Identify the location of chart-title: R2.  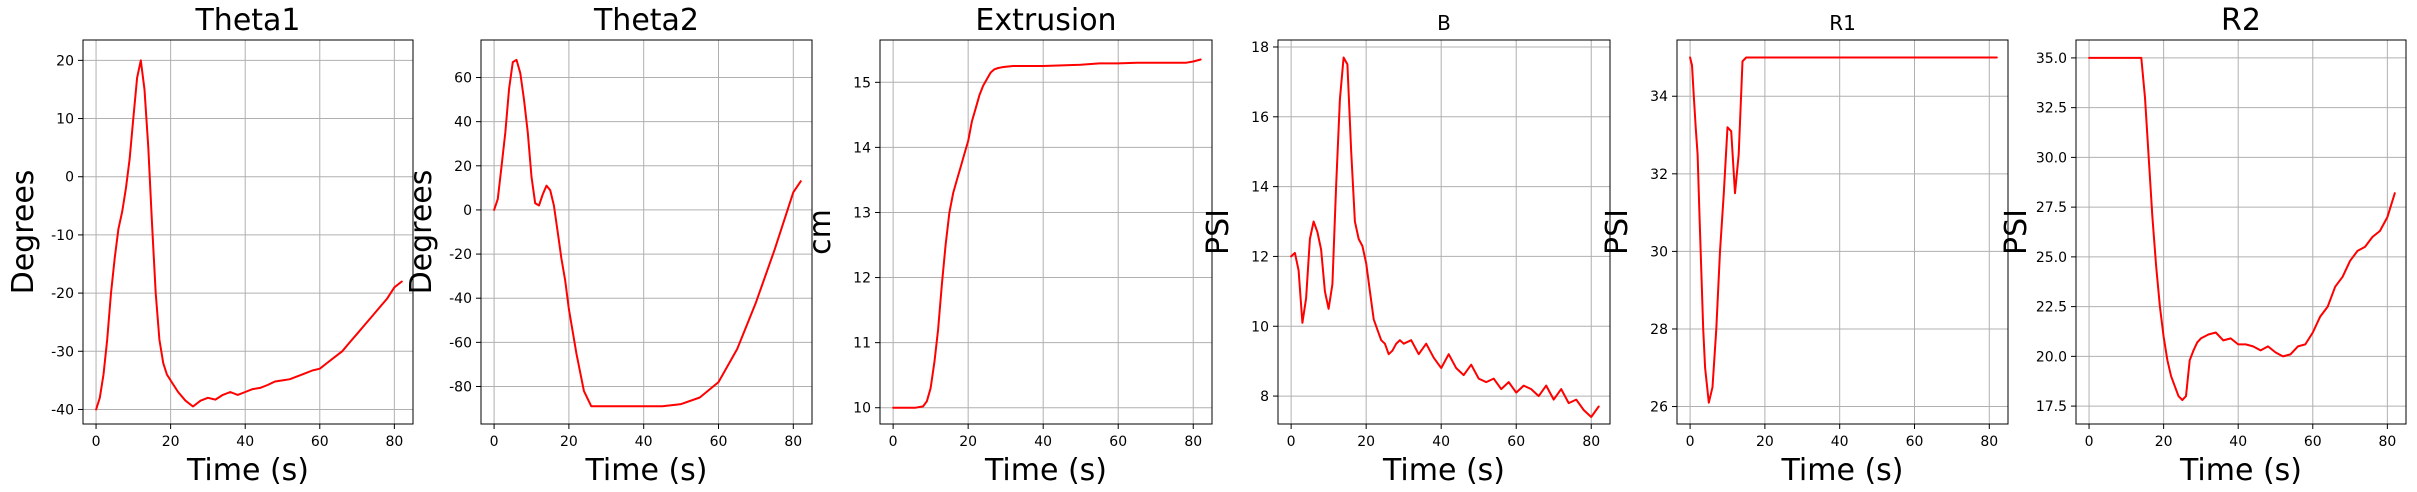
(2241, 20).